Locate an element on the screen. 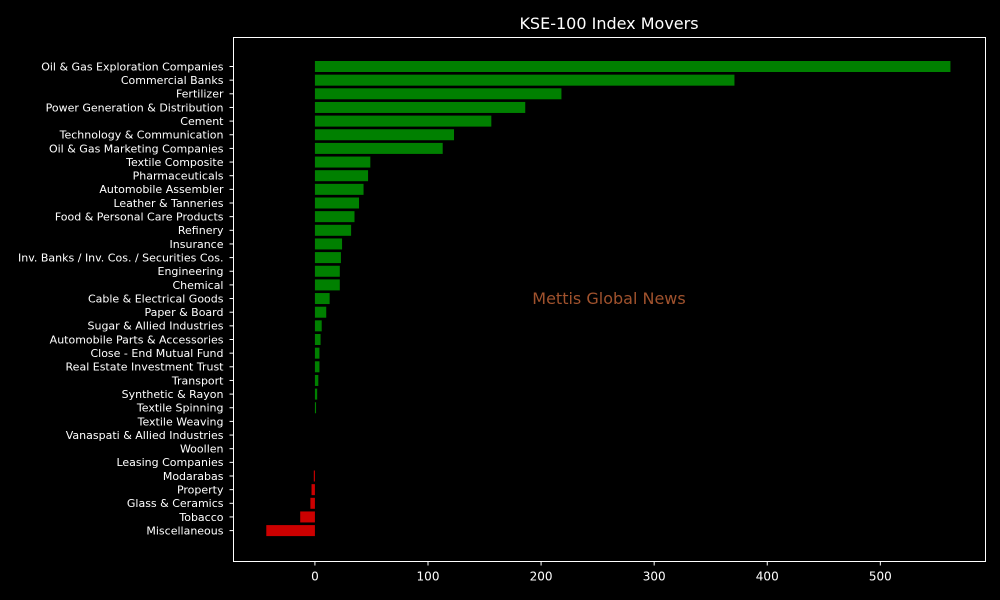  category-label: Engineering is located at coordinates (191, 271).